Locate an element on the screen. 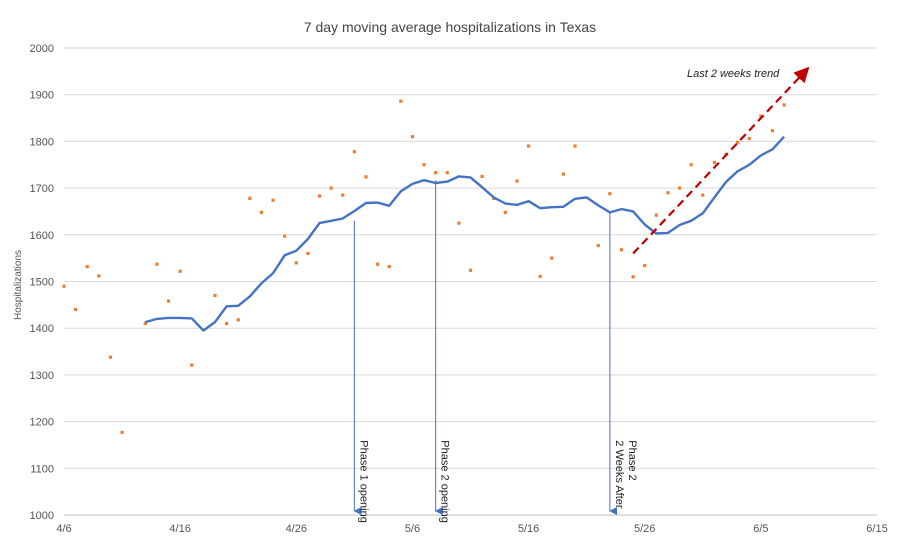 The height and width of the screenshot is (540, 900). y-tick-label: 1000 is located at coordinates (42, 516).